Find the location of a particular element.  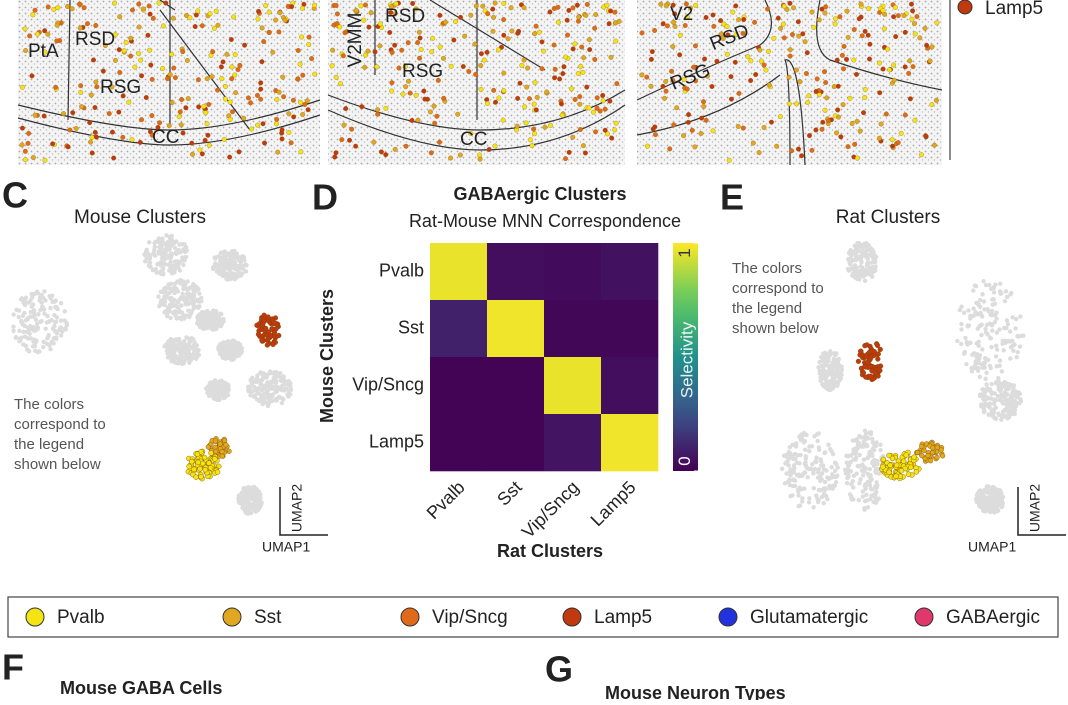

axis-label: UMAP1 is located at coordinates (286, 547).